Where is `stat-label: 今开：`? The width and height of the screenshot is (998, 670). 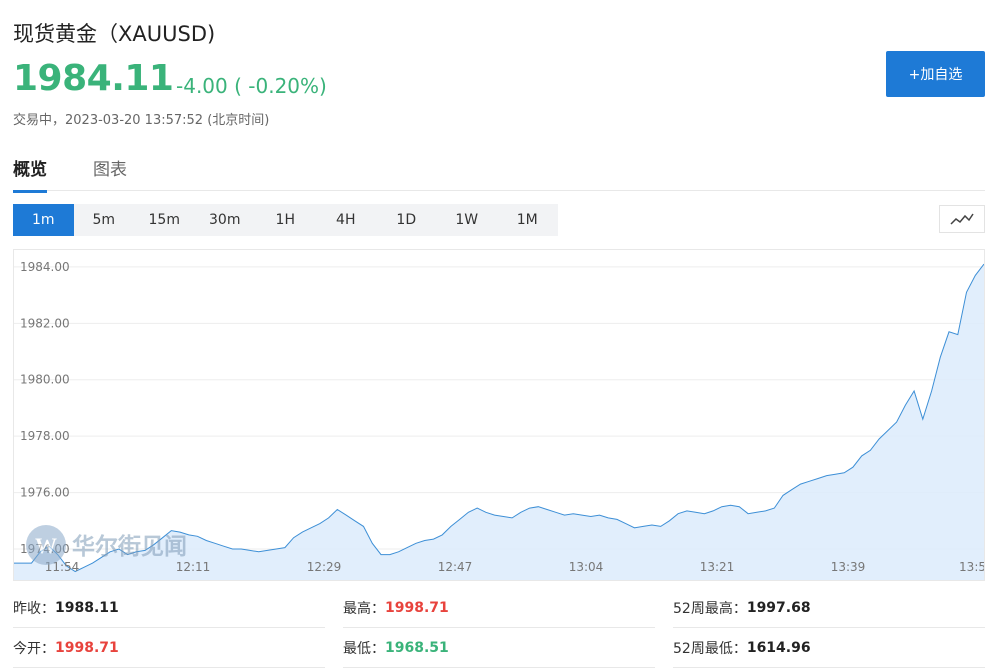 stat-label: 今开： is located at coordinates (34, 648).